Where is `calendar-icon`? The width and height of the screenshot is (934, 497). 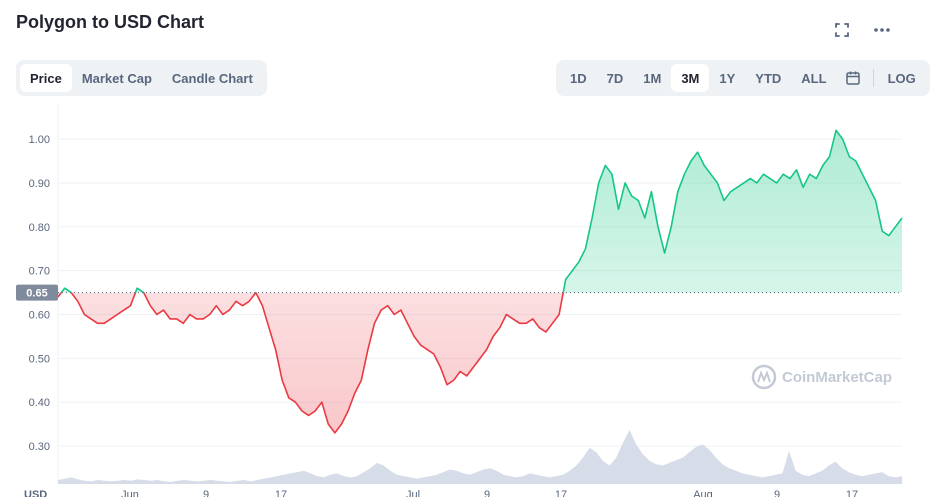 calendar-icon is located at coordinates (853, 78).